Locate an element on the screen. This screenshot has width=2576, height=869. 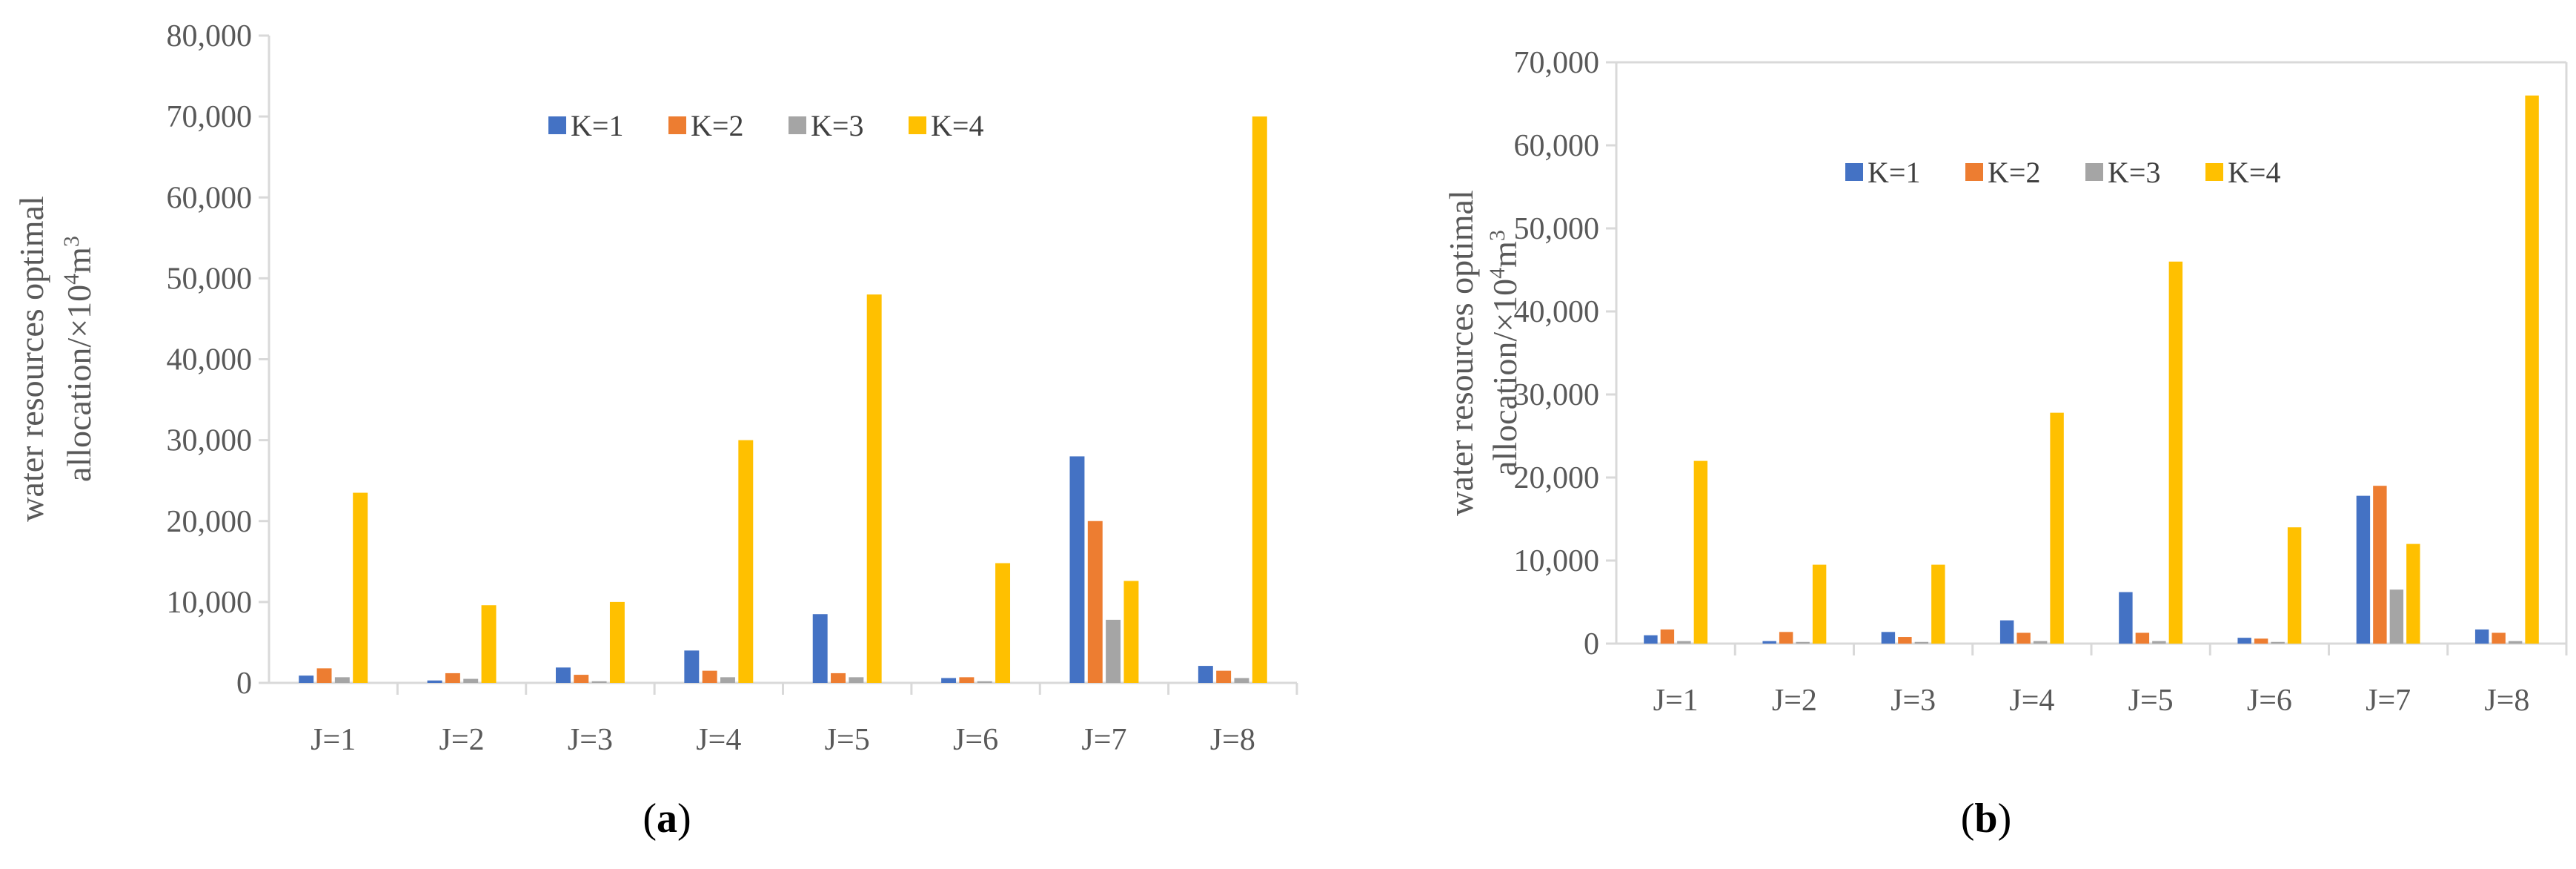
bar-K3-J3 is located at coordinates (1922, 642).